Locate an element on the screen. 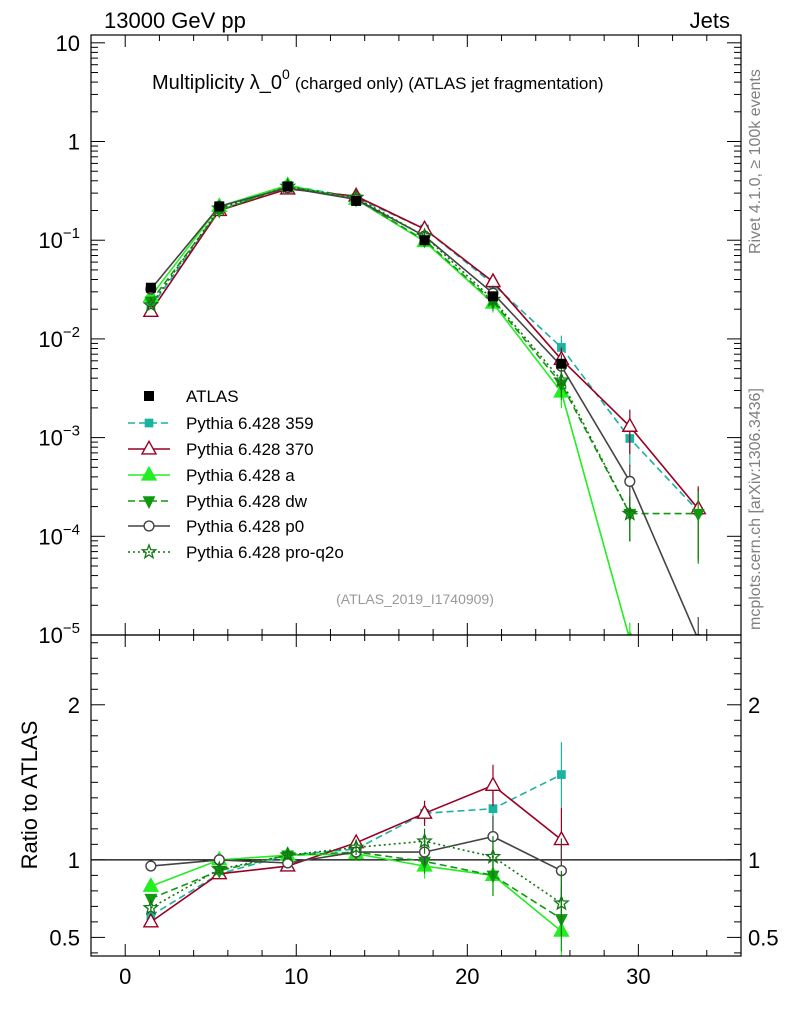 The height and width of the screenshot is (1024, 786). legend-item: ATLAS is located at coordinates (191, 396).